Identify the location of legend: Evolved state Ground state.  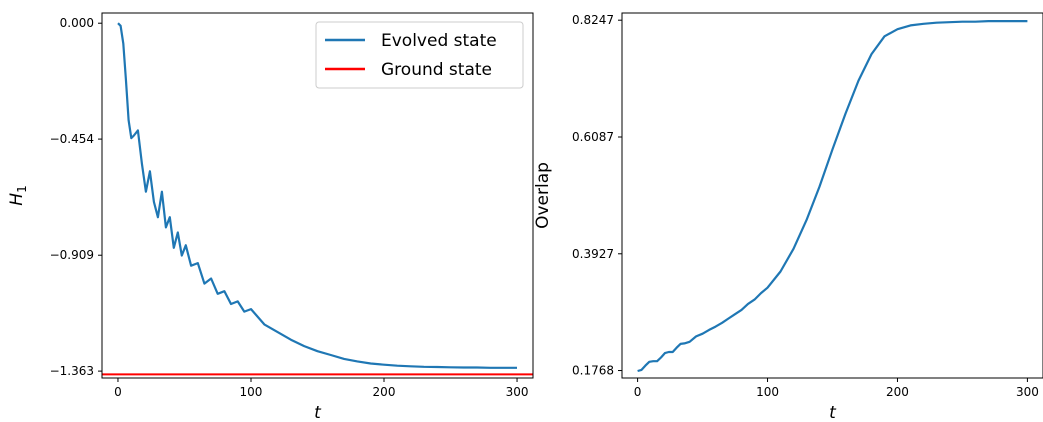
(419, 55).